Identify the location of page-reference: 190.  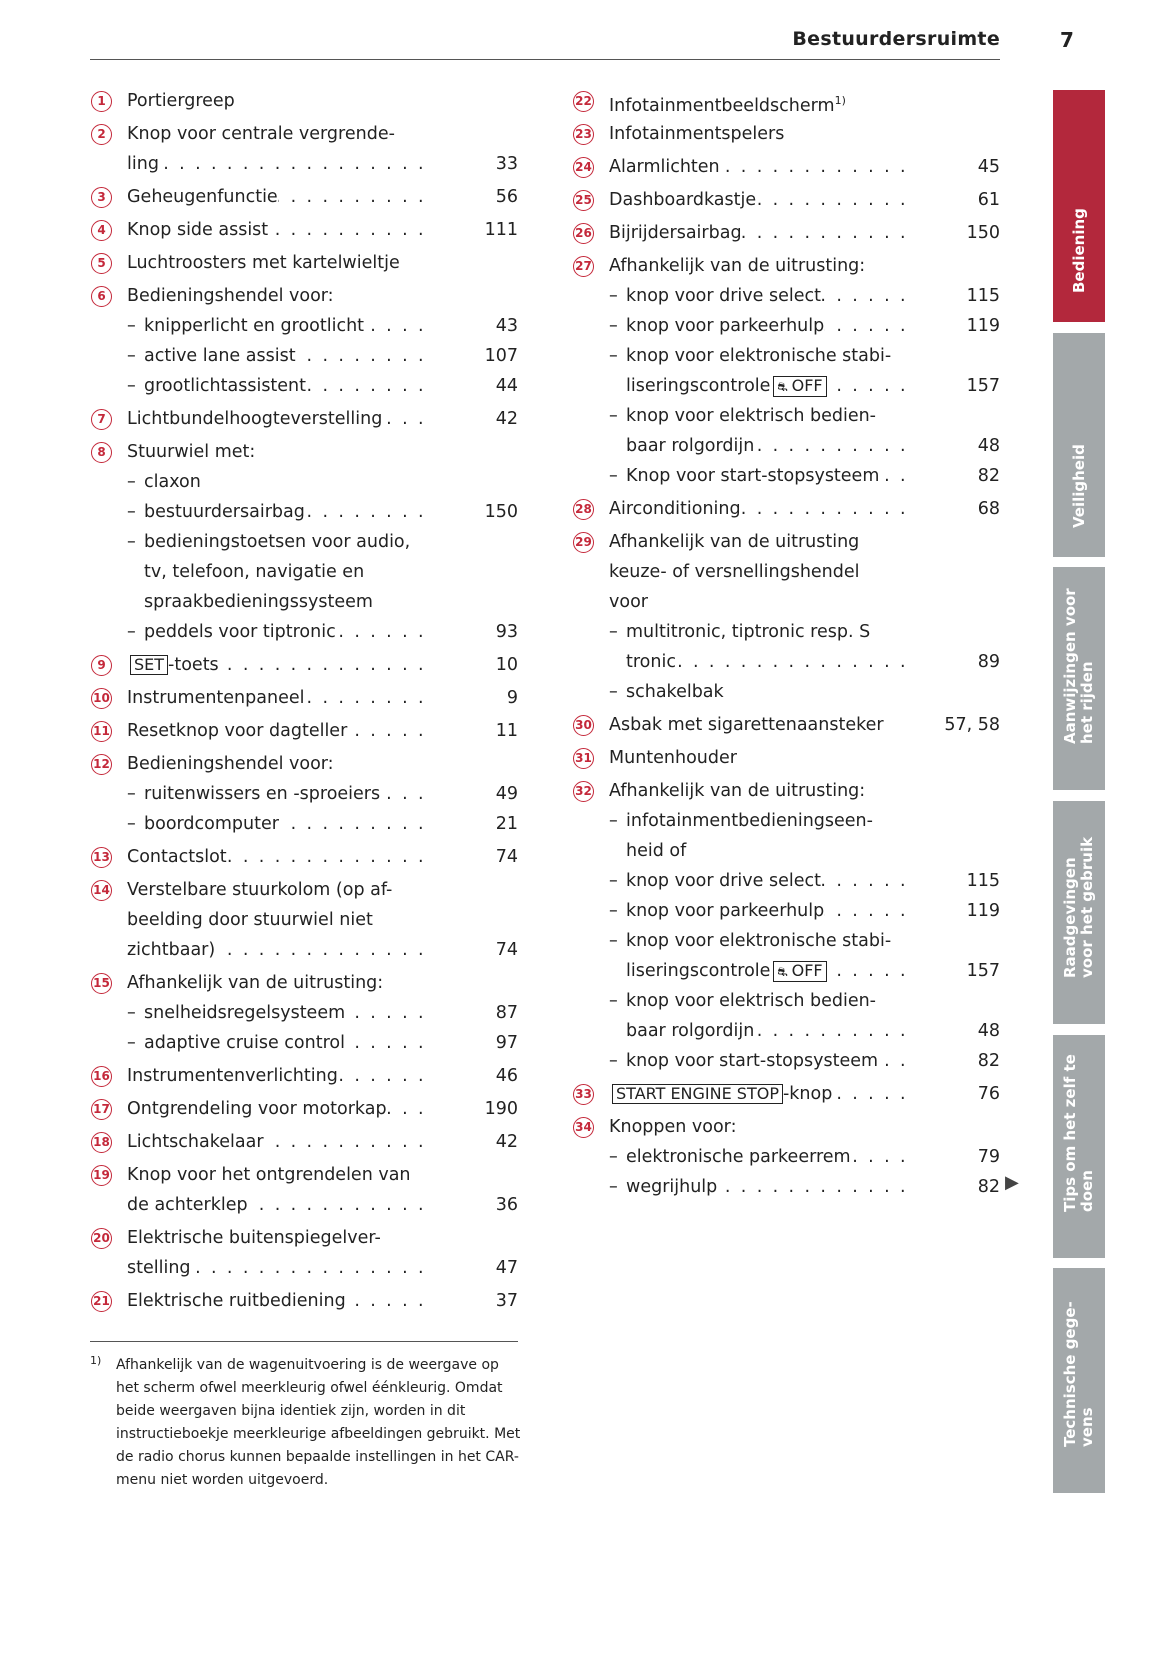
(501, 1109).